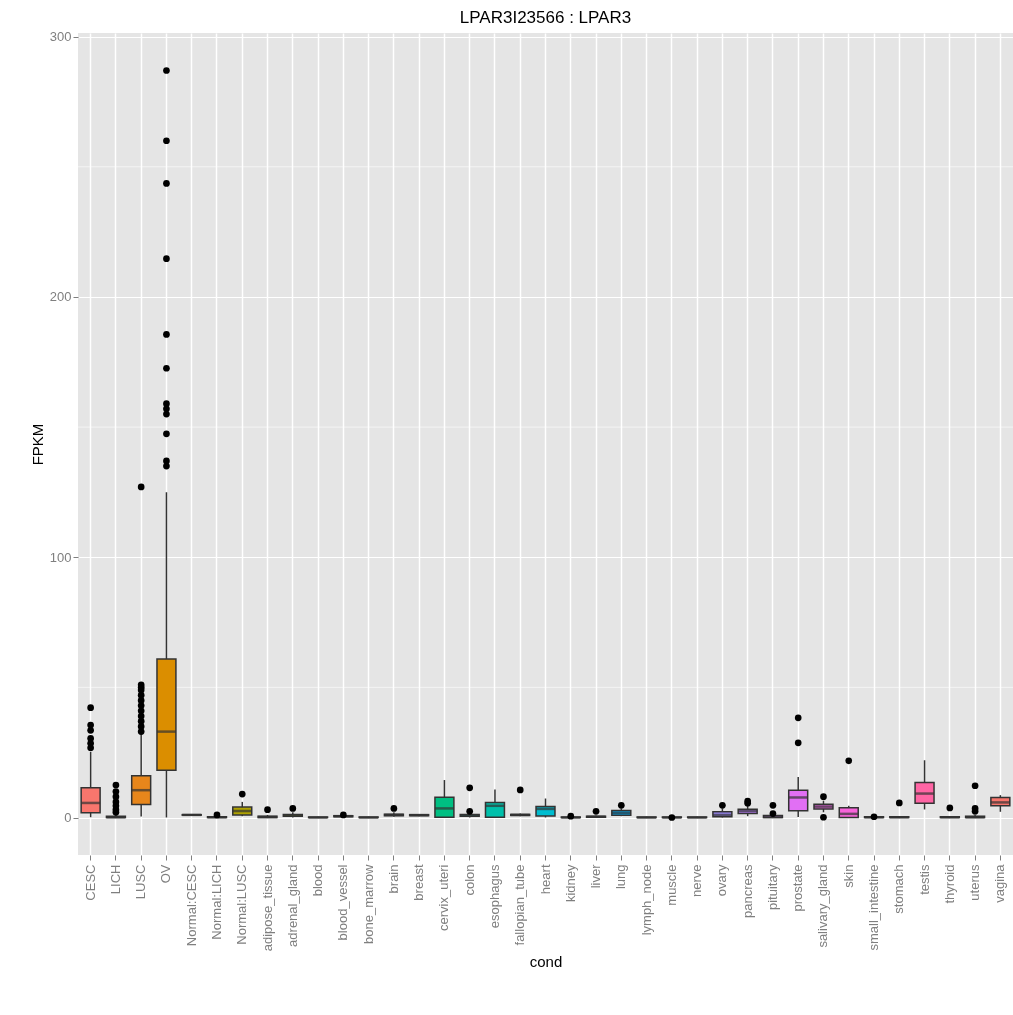 The height and width of the screenshot is (1015, 1013). What do you see at coordinates (772, 887) in the screenshot?
I see `x-tick-label: pituitary` at bounding box center [772, 887].